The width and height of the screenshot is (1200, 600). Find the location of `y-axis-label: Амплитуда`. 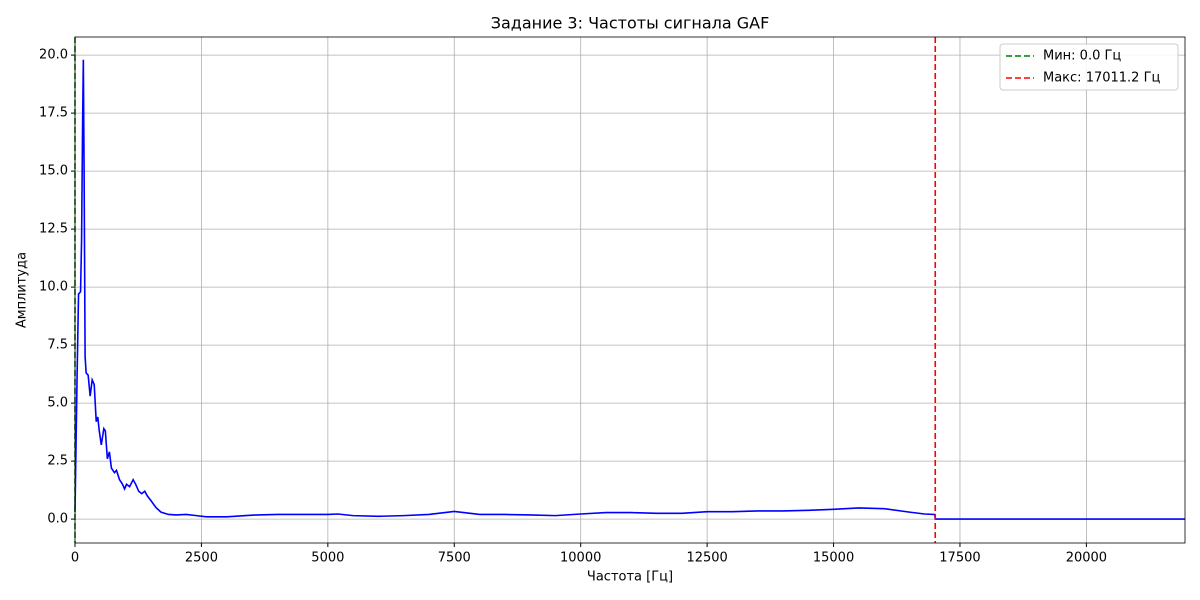

y-axis-label: Амплитуда is located at coordinates (22, 290).